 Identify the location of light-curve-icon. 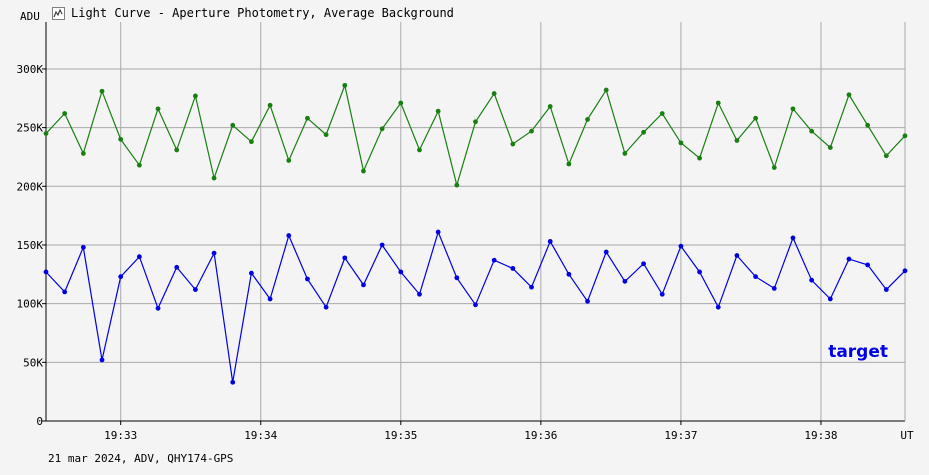
(58, 13).